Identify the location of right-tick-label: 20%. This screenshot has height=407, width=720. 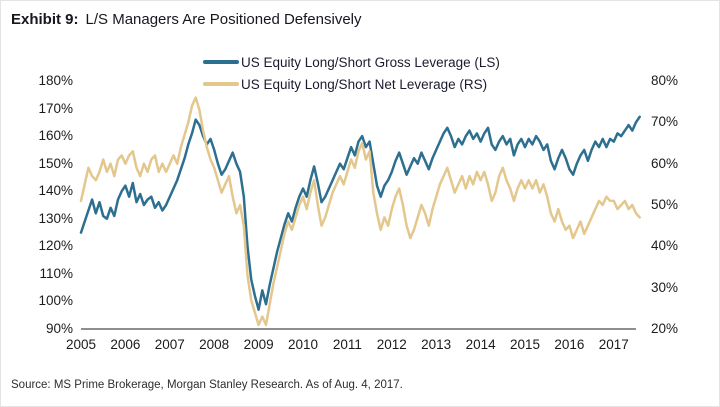
(665, 328).